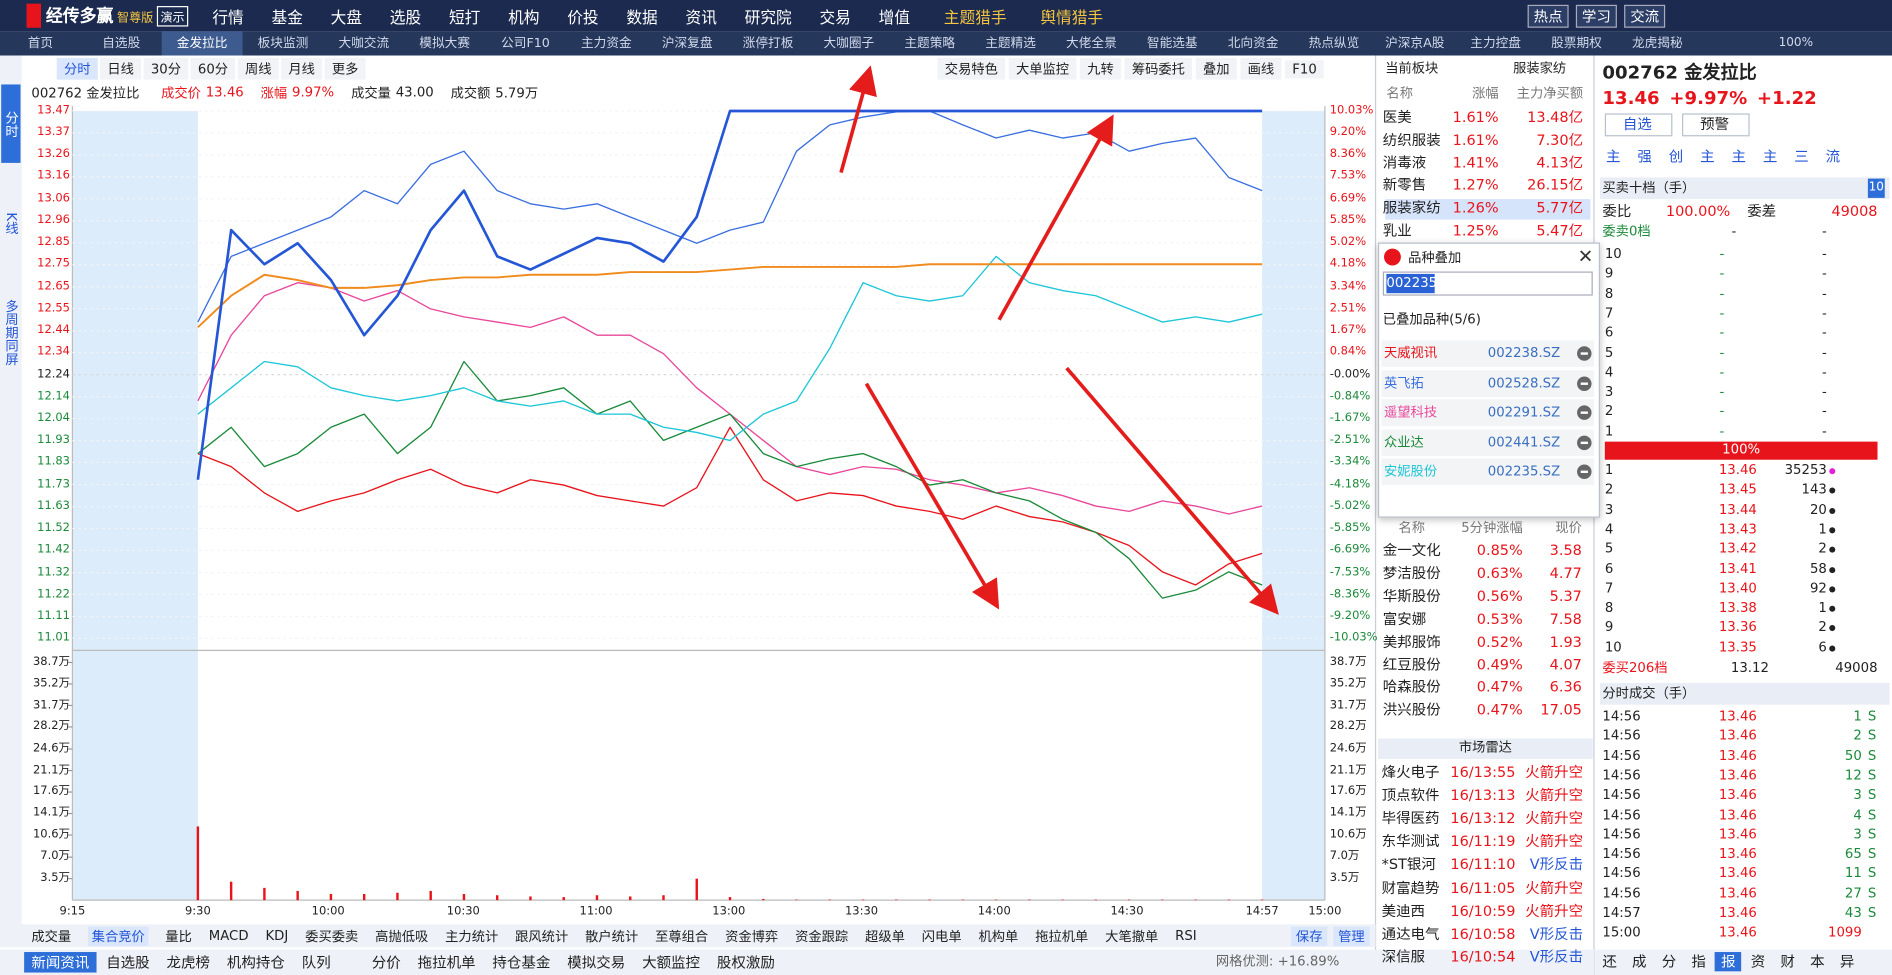  I want to click on tag: 强, so click(1644, 157).